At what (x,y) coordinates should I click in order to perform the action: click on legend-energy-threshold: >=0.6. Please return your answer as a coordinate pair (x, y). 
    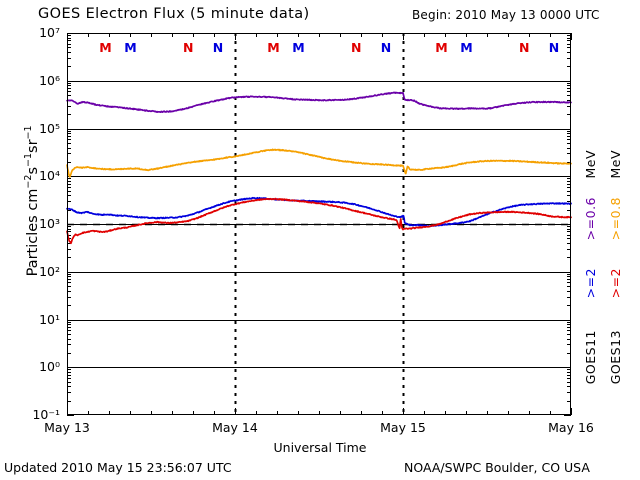
    Looking at the image, I should click on (590, 219).